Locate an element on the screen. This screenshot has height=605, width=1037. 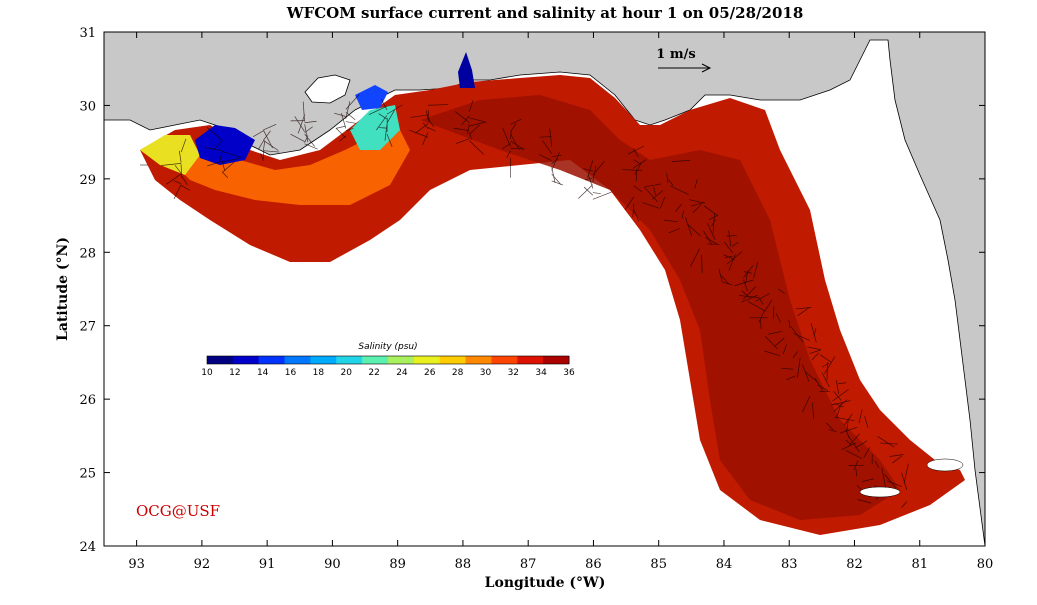
colorbar-label: 22 is located at coordinates (373, 373).